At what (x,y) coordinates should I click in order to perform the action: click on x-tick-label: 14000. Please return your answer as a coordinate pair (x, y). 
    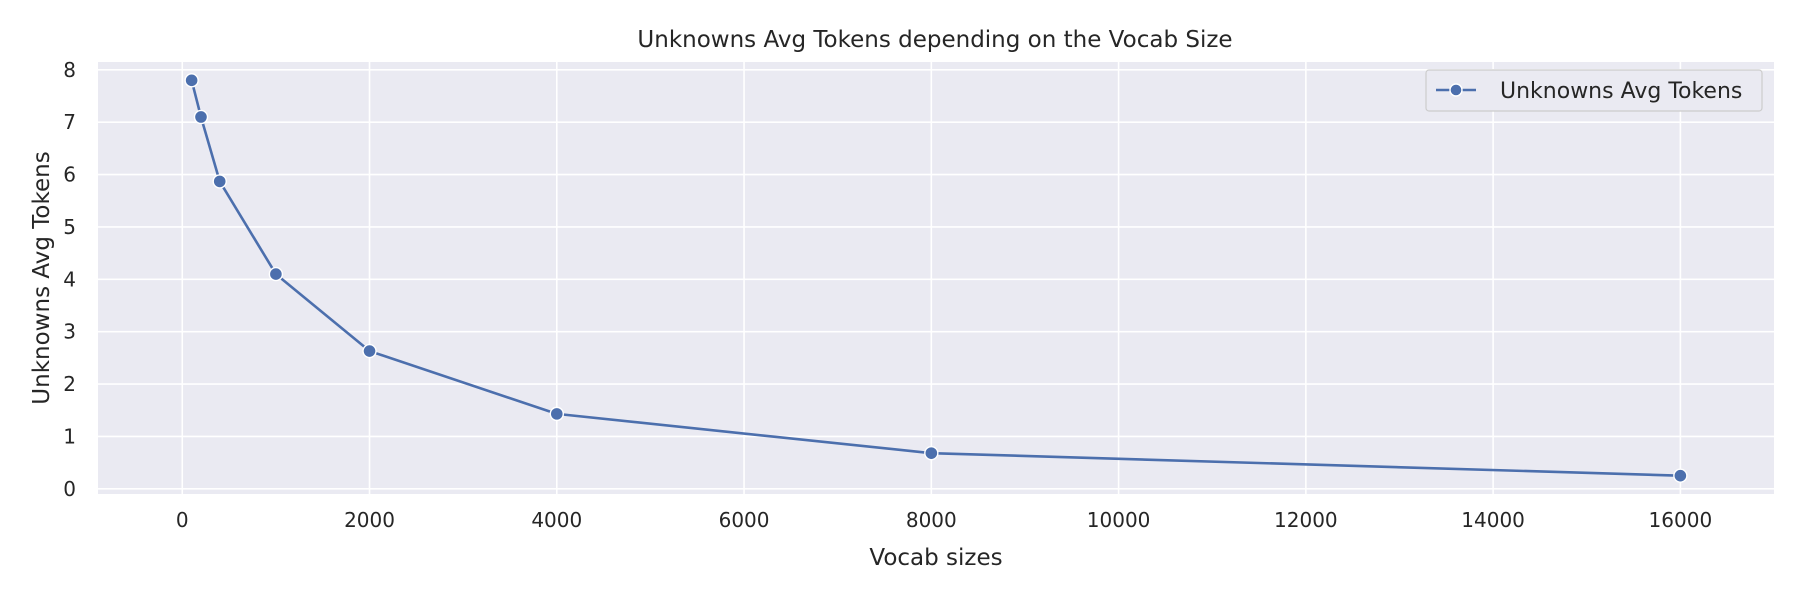
    Looking at the image, I should click on (1493, 520).